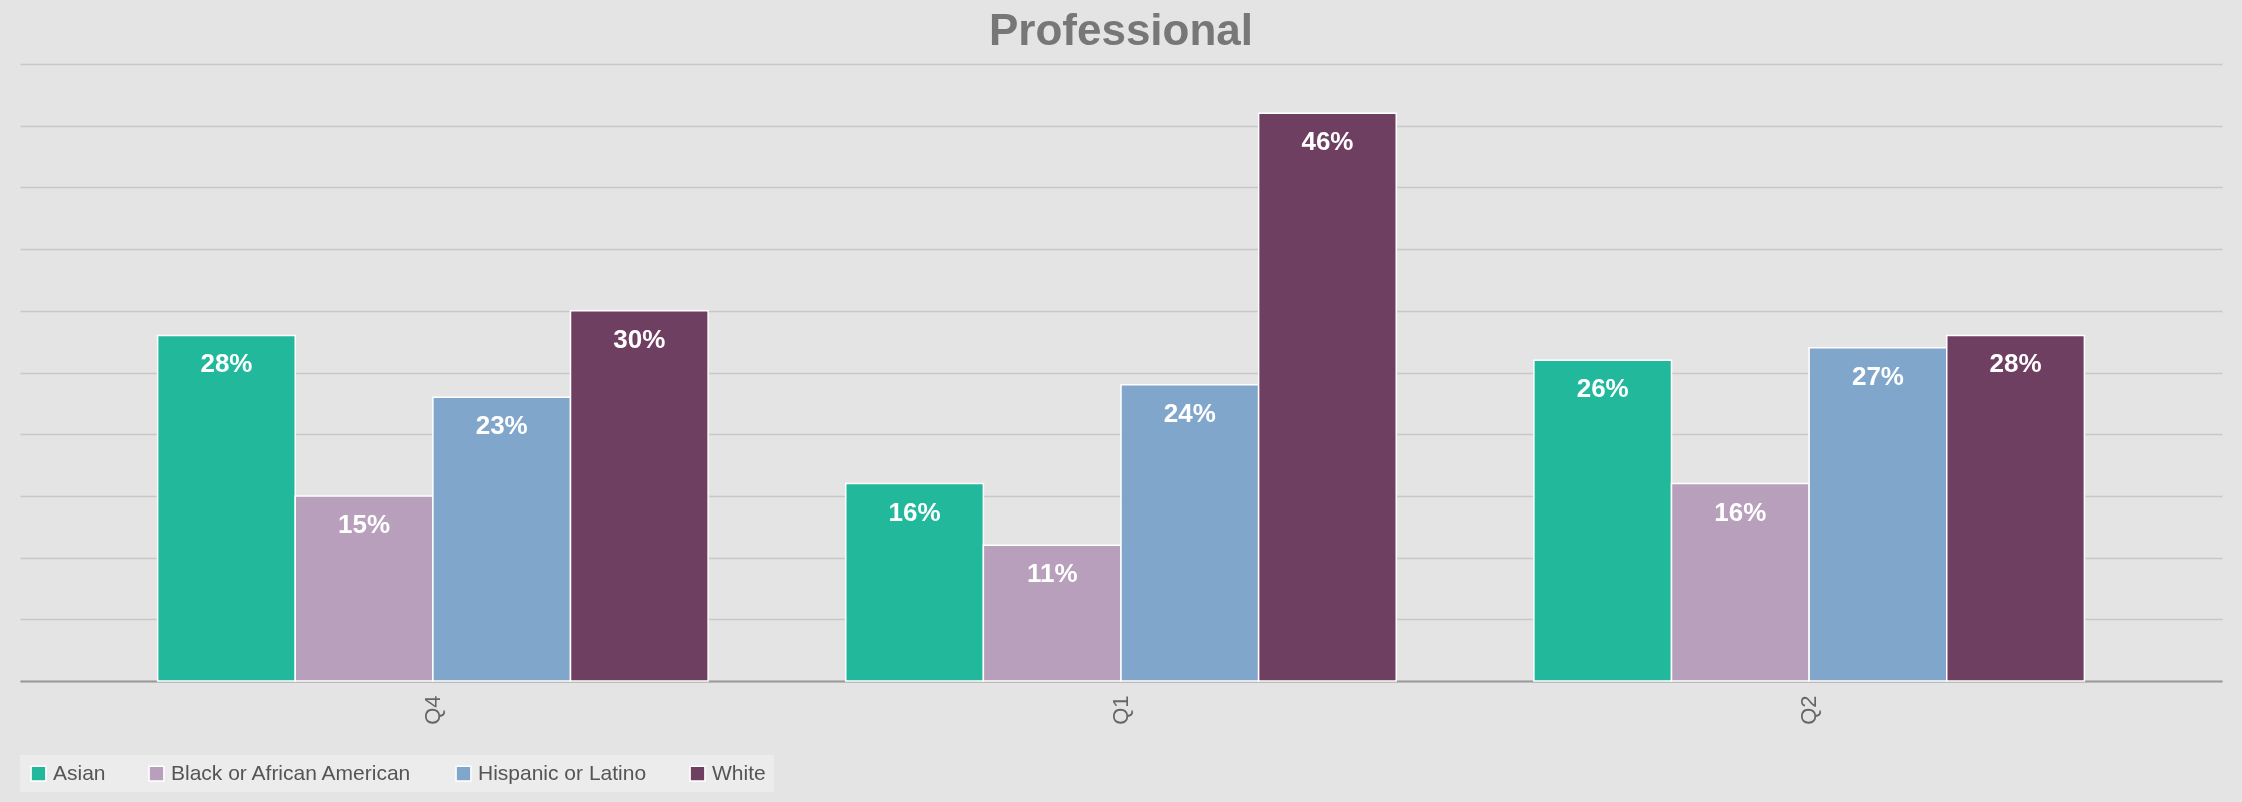 The image size is (2242, 802). Describe the element at coordinates (432, 710) in the screenshot. I see `x-tick-label: Q4` at that location.